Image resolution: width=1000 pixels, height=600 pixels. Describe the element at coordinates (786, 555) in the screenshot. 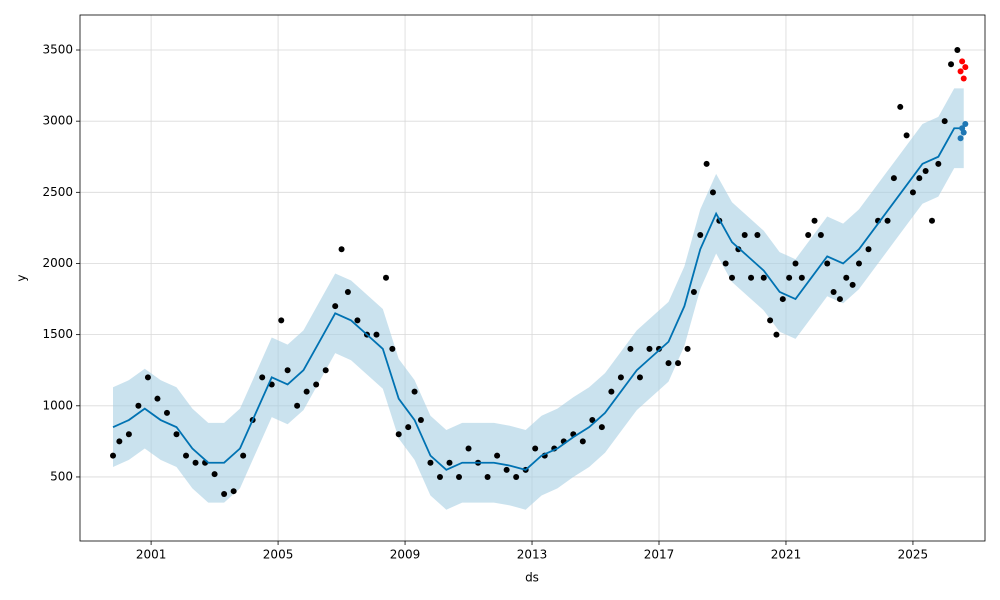

I see `x-tick-label: 2021` at that location.